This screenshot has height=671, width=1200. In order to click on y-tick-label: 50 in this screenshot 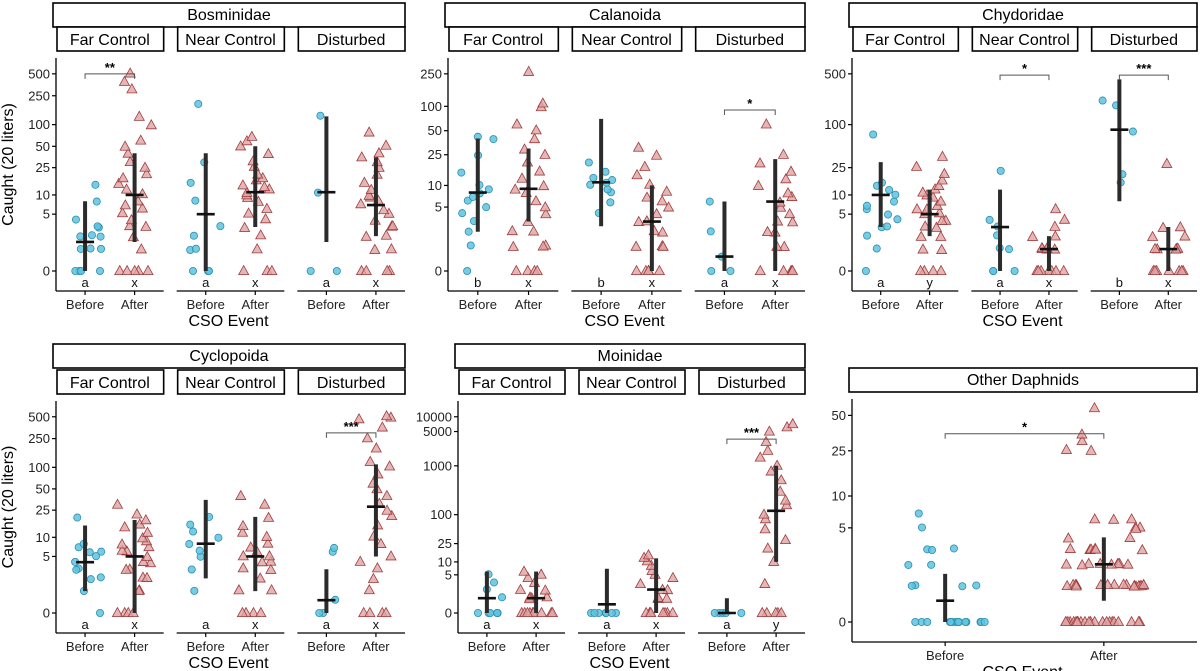, I will do `click(435, 130)`.